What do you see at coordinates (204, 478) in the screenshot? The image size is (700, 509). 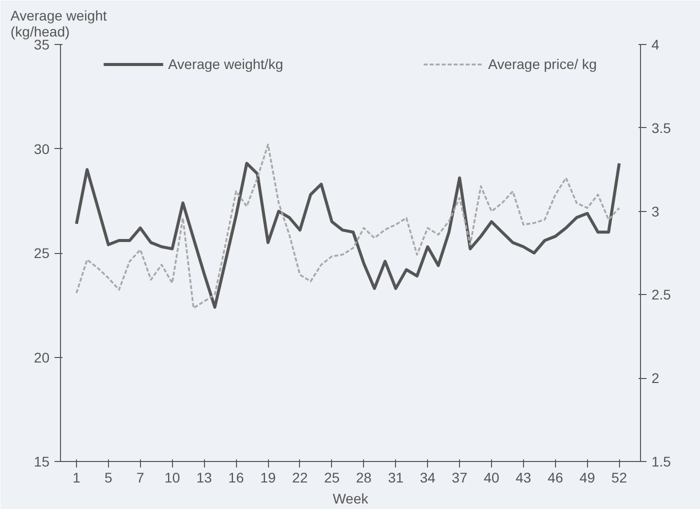 I see `x-tick-label: 13` at bounding box center [204, 478].